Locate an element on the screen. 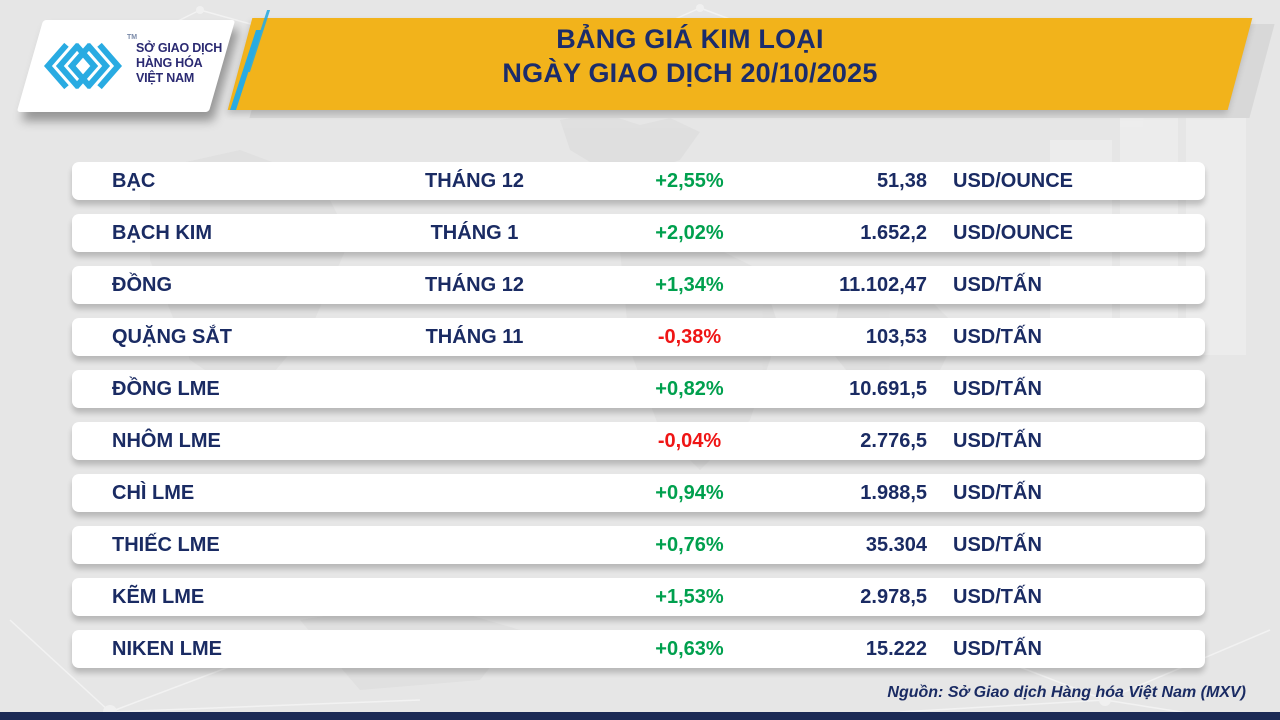 Image resolution: width=1280 pixels, height=720 pixels. table-row: NIKEN LME +0,63% 15.222 USD/TẤN is located at coordinates (638, 649).